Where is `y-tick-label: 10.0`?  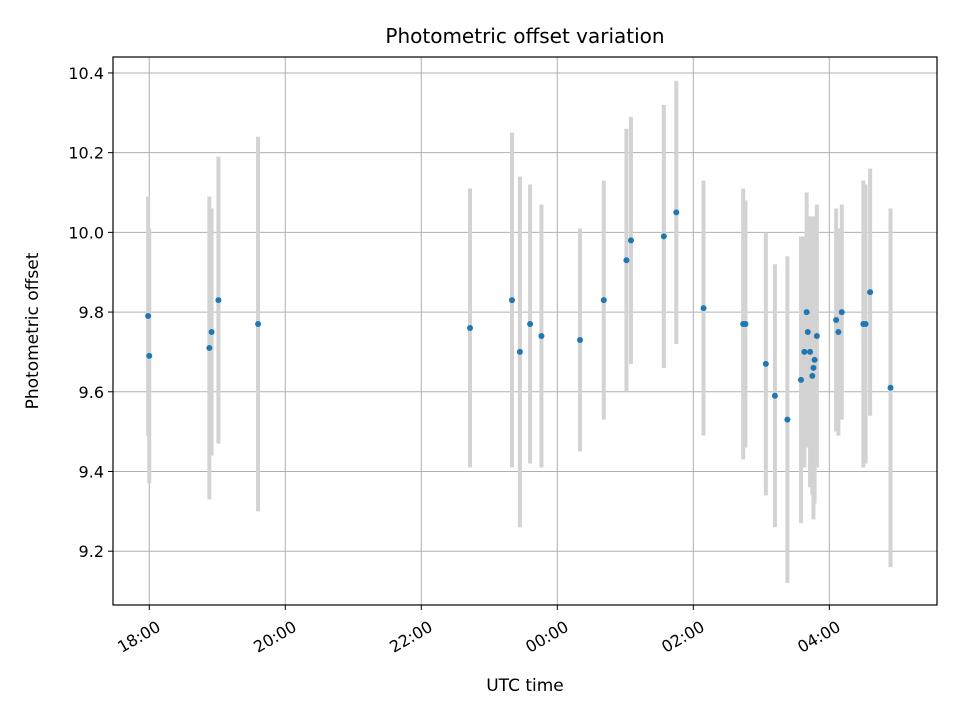 y-tick-label: 10.0 is located at coordinates (86, 232).